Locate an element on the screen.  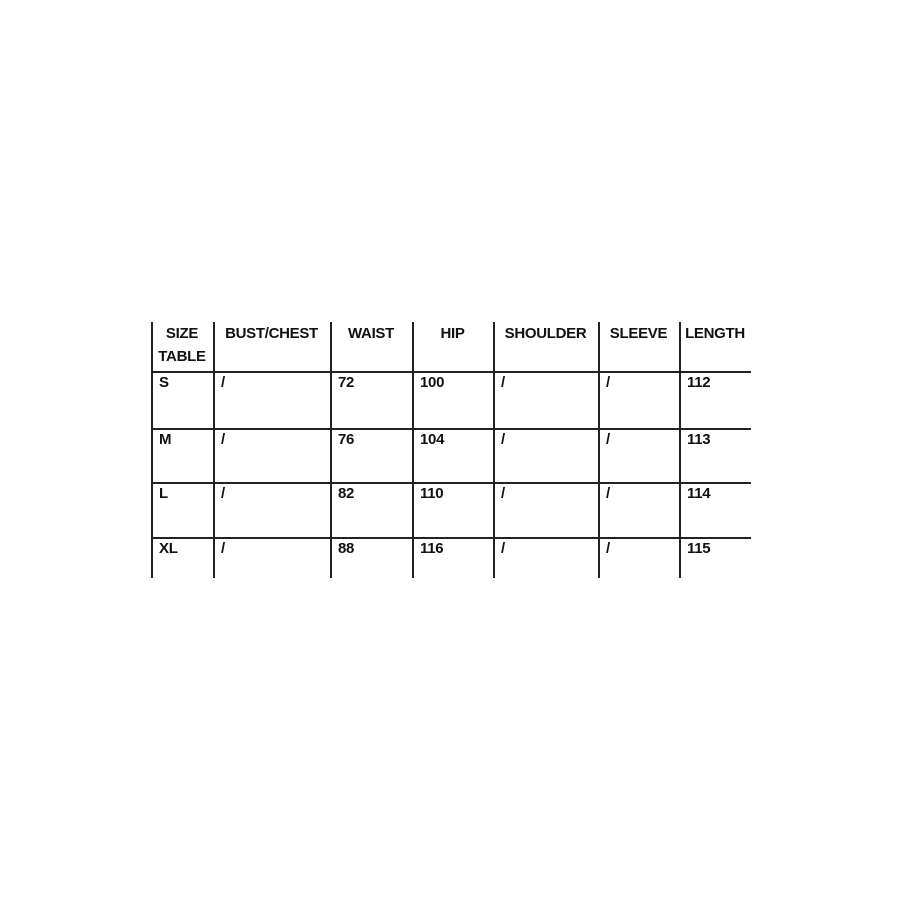
table-cell: 88 is located at coordinates (346, 548).